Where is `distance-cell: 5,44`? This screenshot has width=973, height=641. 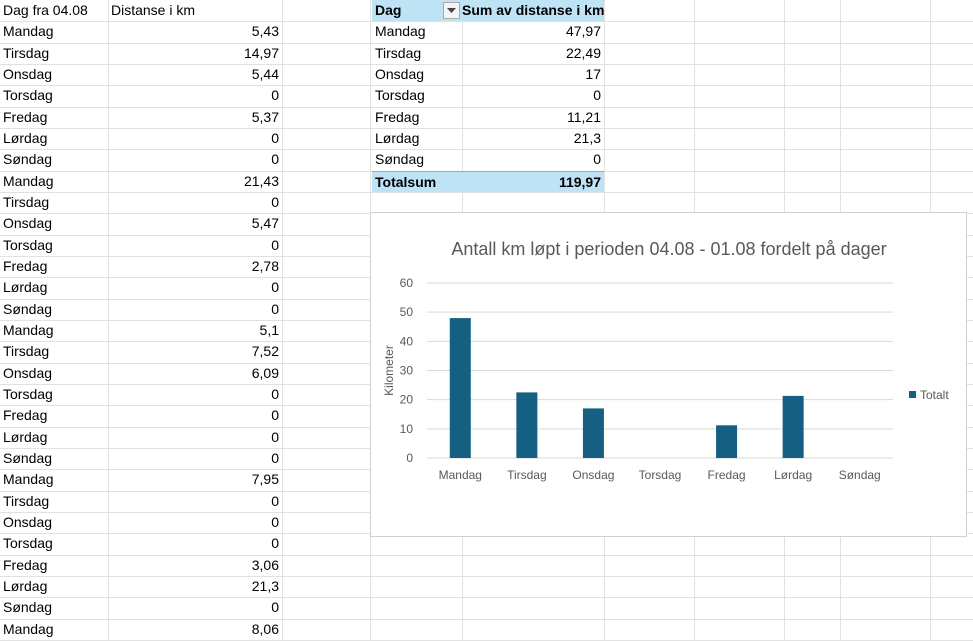
distance-cell: 5,44 is located at coordinates (265, 74).